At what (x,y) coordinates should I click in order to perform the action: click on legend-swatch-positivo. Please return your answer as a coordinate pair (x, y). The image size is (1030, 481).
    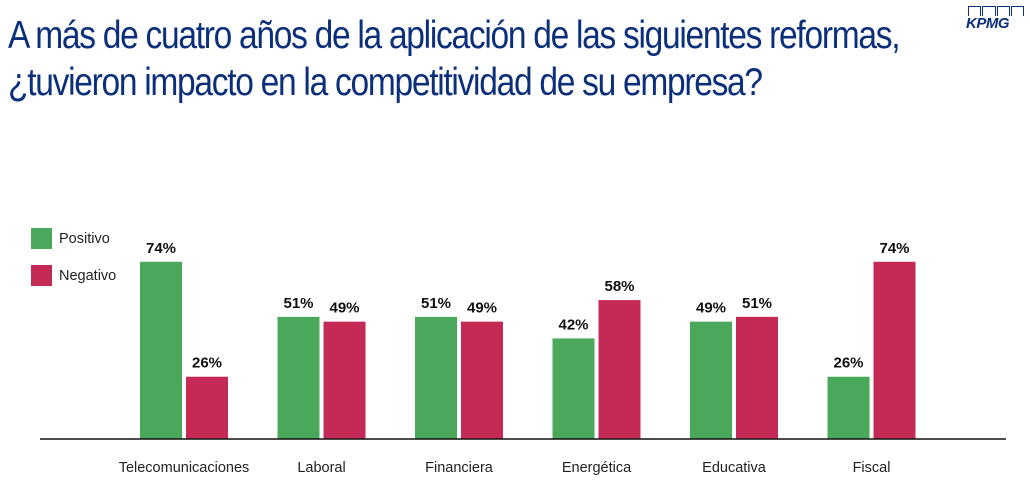
    Looking at the image, I should click on (41, 238).